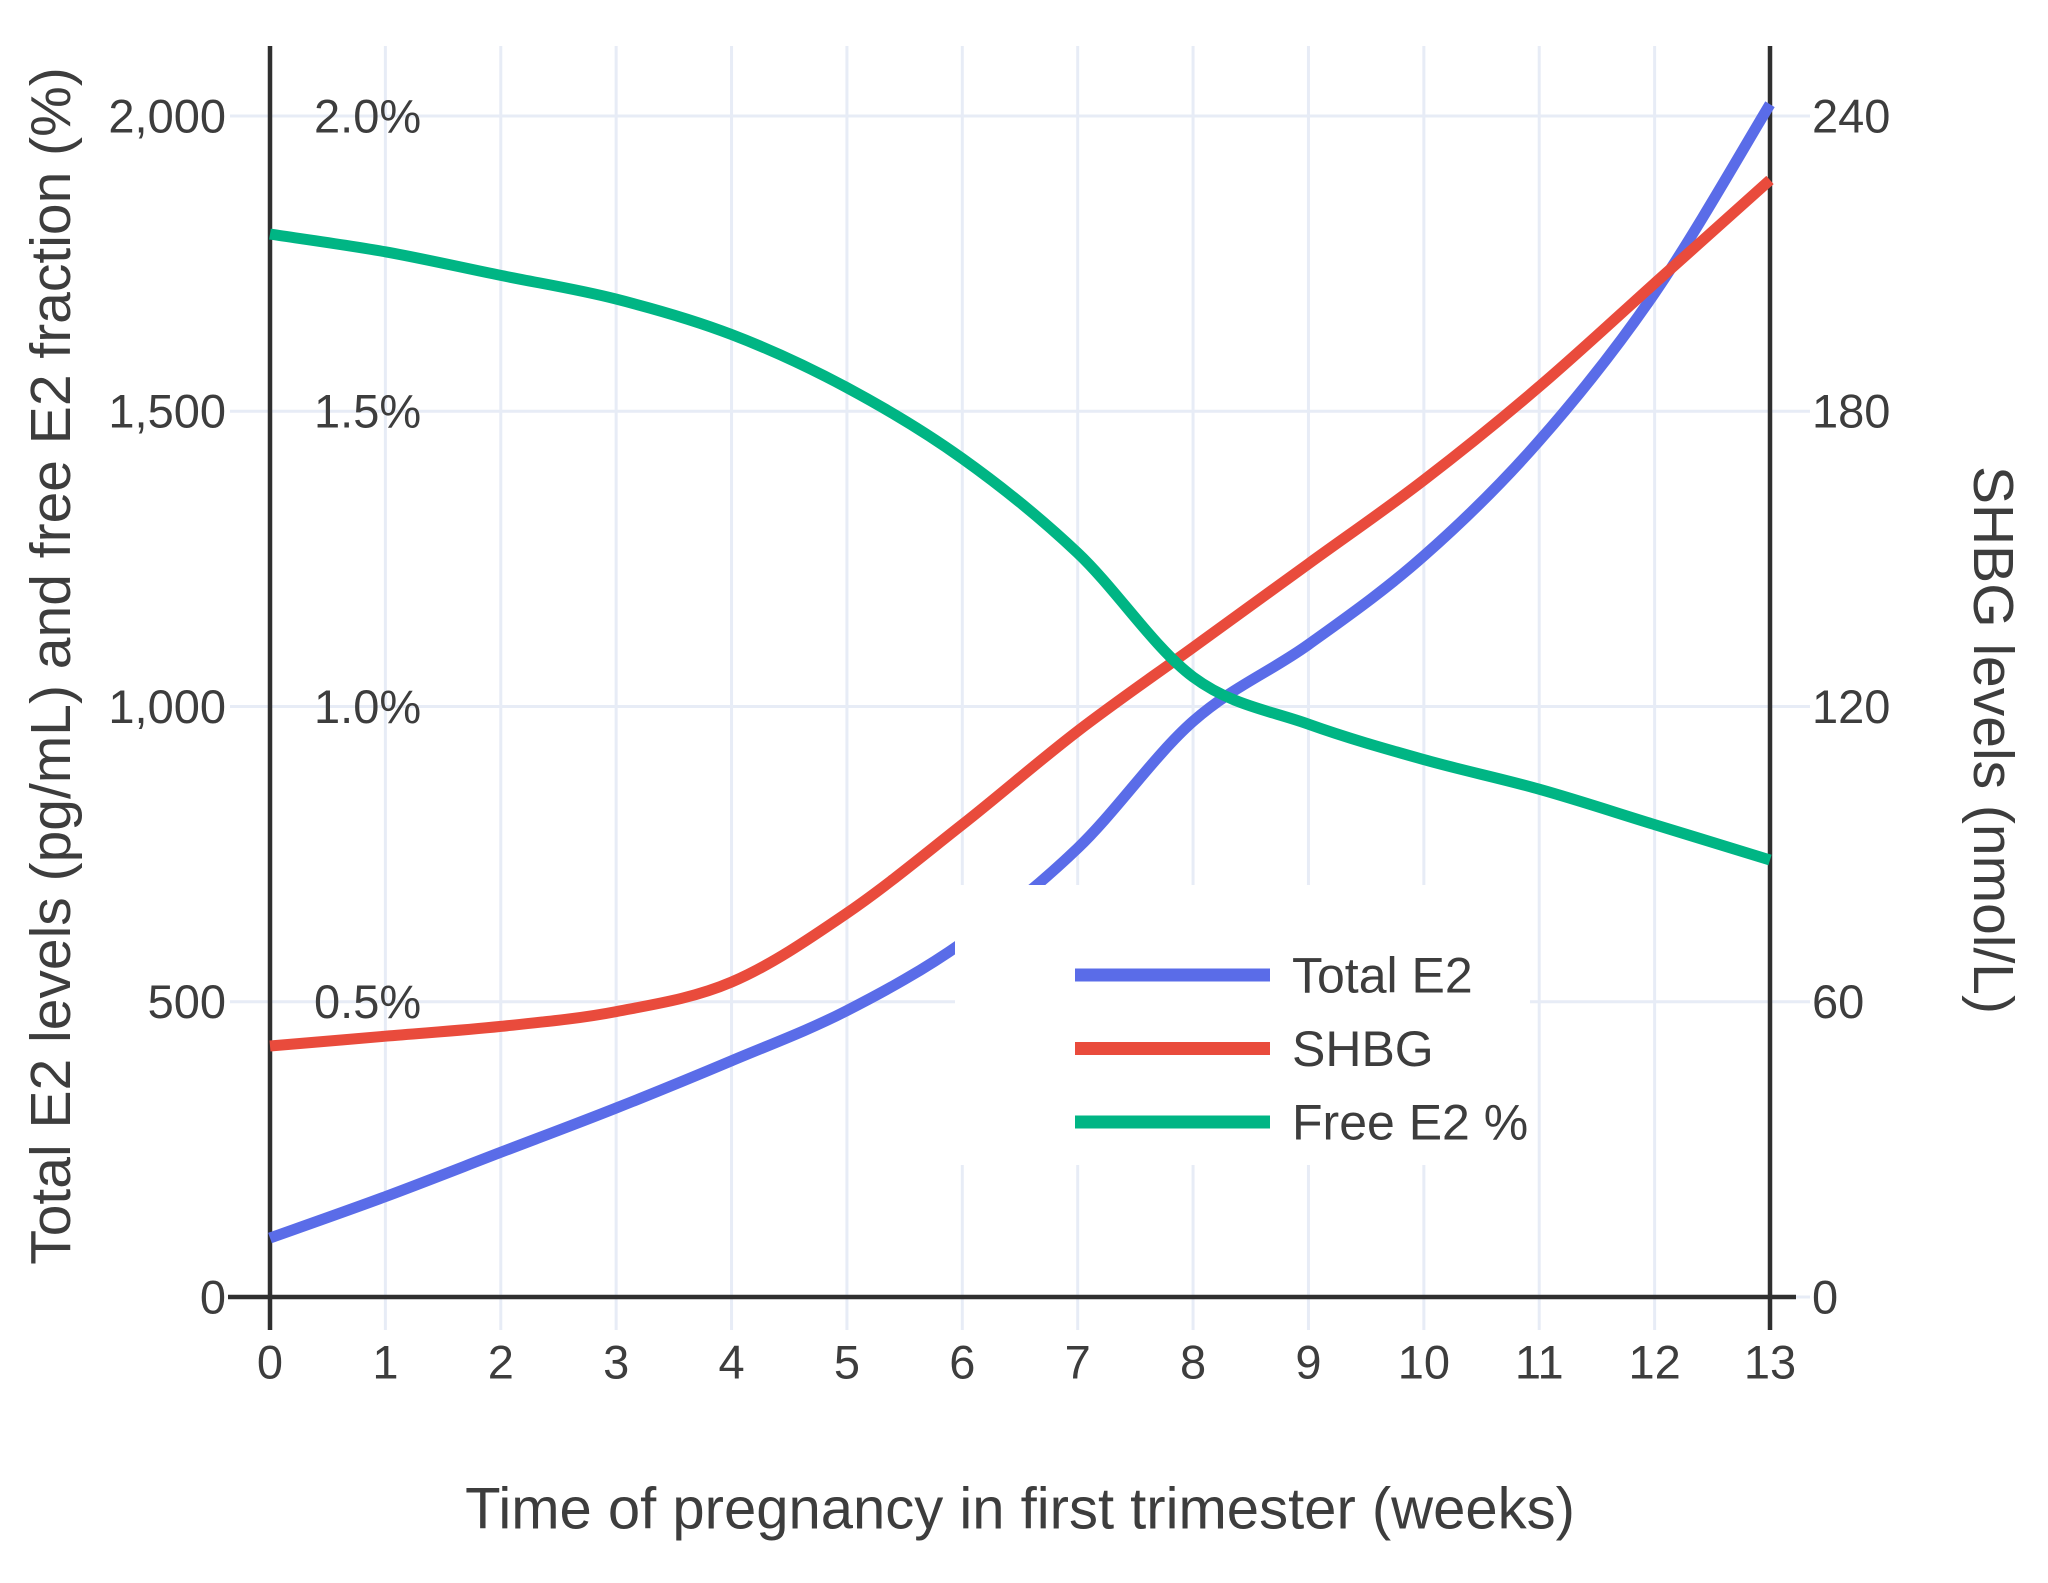 The image size is (2048, 1583). What do you see at coordinates (1078, 1361) in the screenshot?
I see `tick-label-week-7: 7` at bounding box center [1078, 1361].